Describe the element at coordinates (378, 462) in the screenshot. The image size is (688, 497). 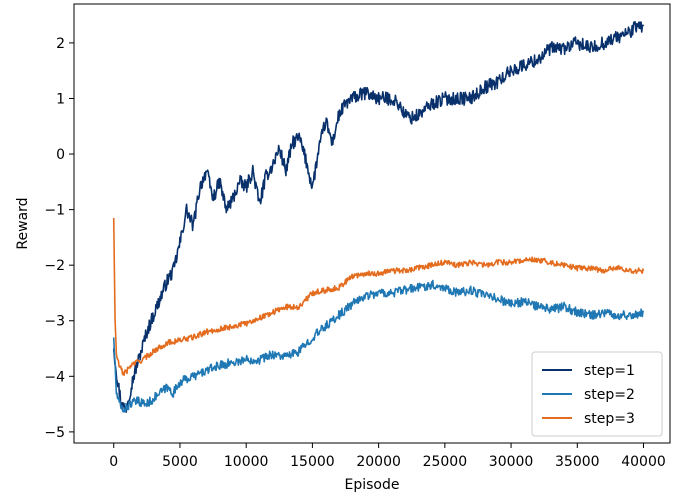
I see `x-tick-label: 20000` at that location.